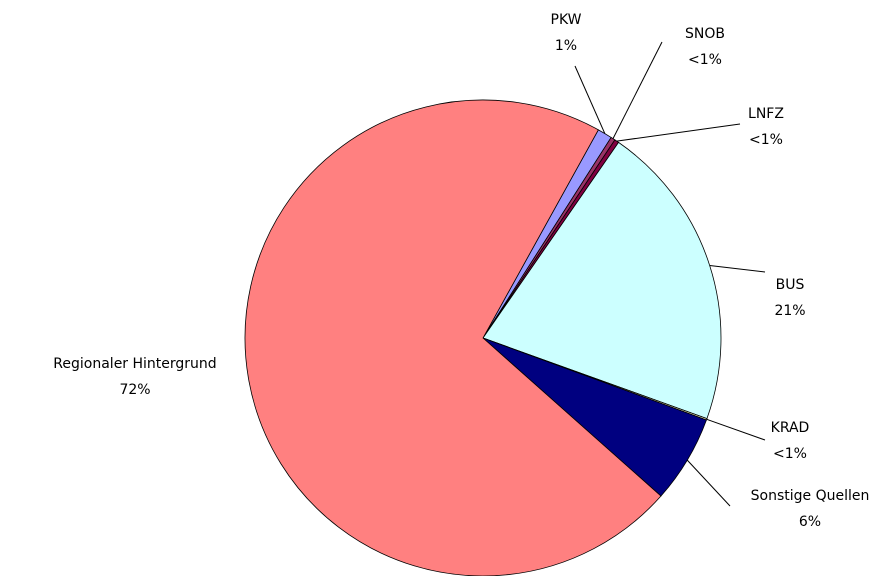  Describe the element at coordinates (766, 114) in the screenshot. I see `slice-label: LNFZ` at that location.